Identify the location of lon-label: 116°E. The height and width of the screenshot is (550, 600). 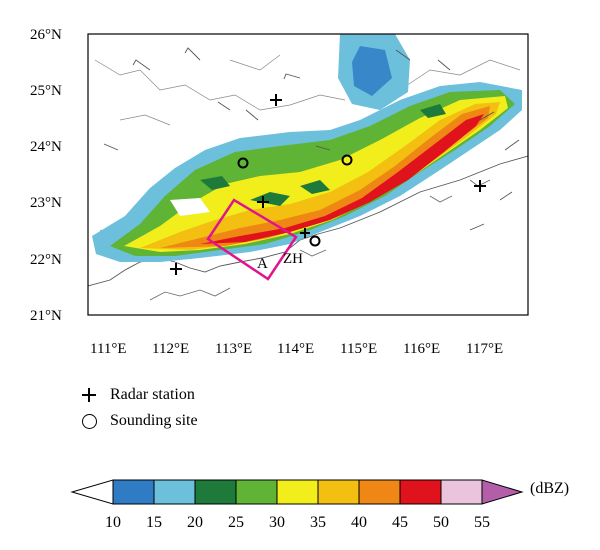
(421, 349).